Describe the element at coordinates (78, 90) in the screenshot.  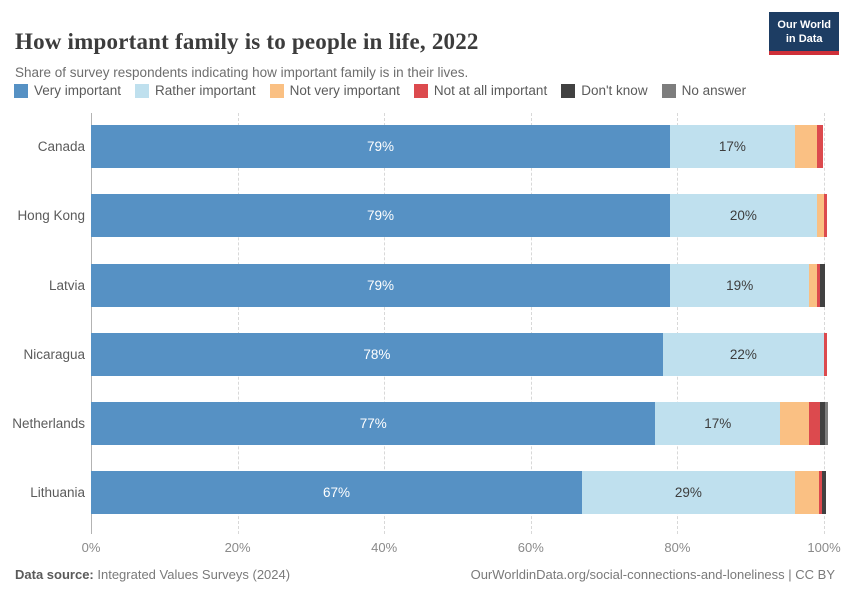
I see `legend-item-label: Very important` at that location.